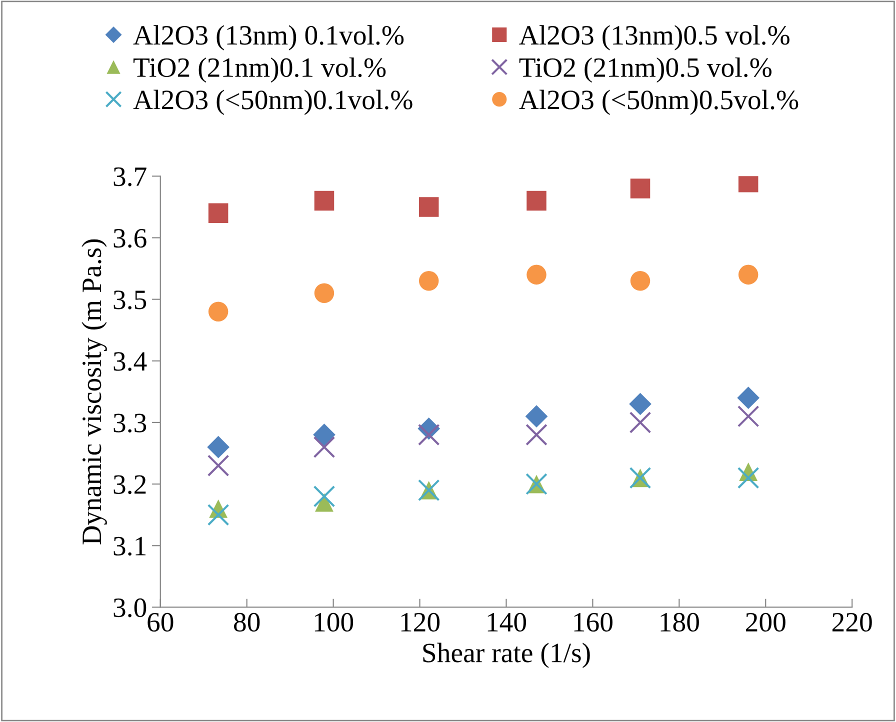  I want to click on legend-label: Al2O3 (13nm) 0.1vol.%, so click(268, 37).